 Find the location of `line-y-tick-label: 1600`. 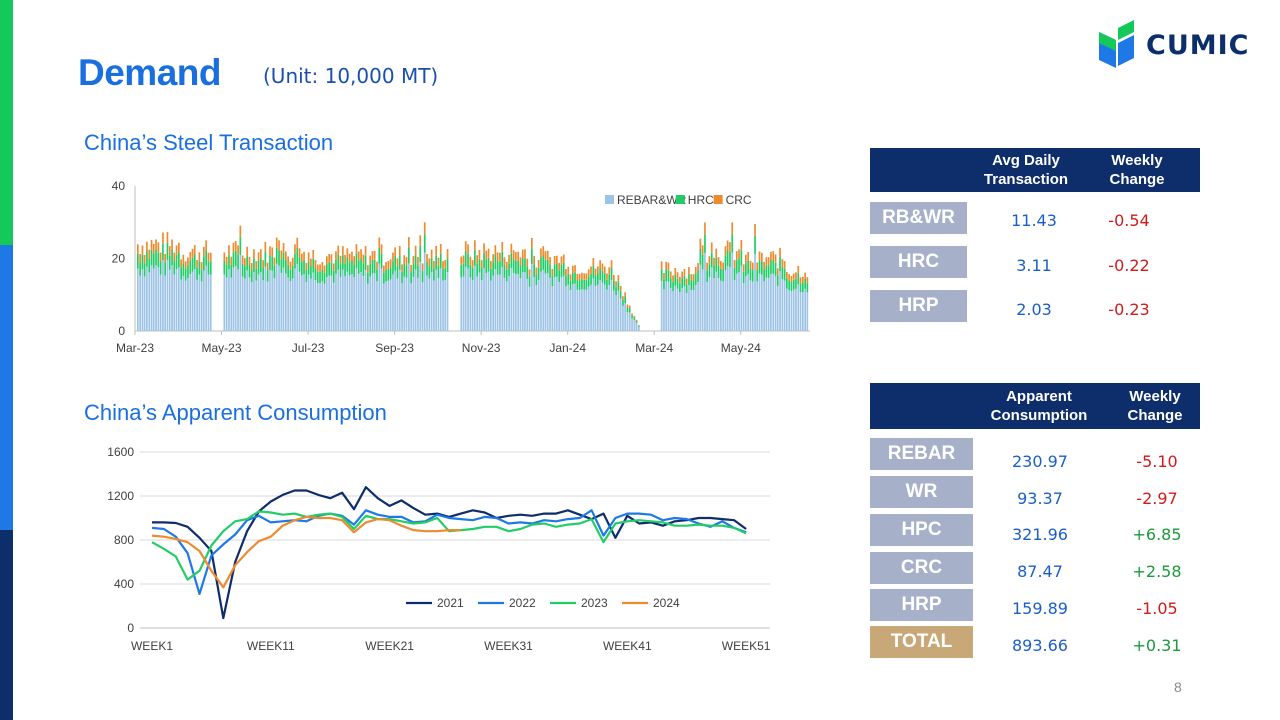

line-y-tick-label: 1600 is located at coordinates (120, 452).